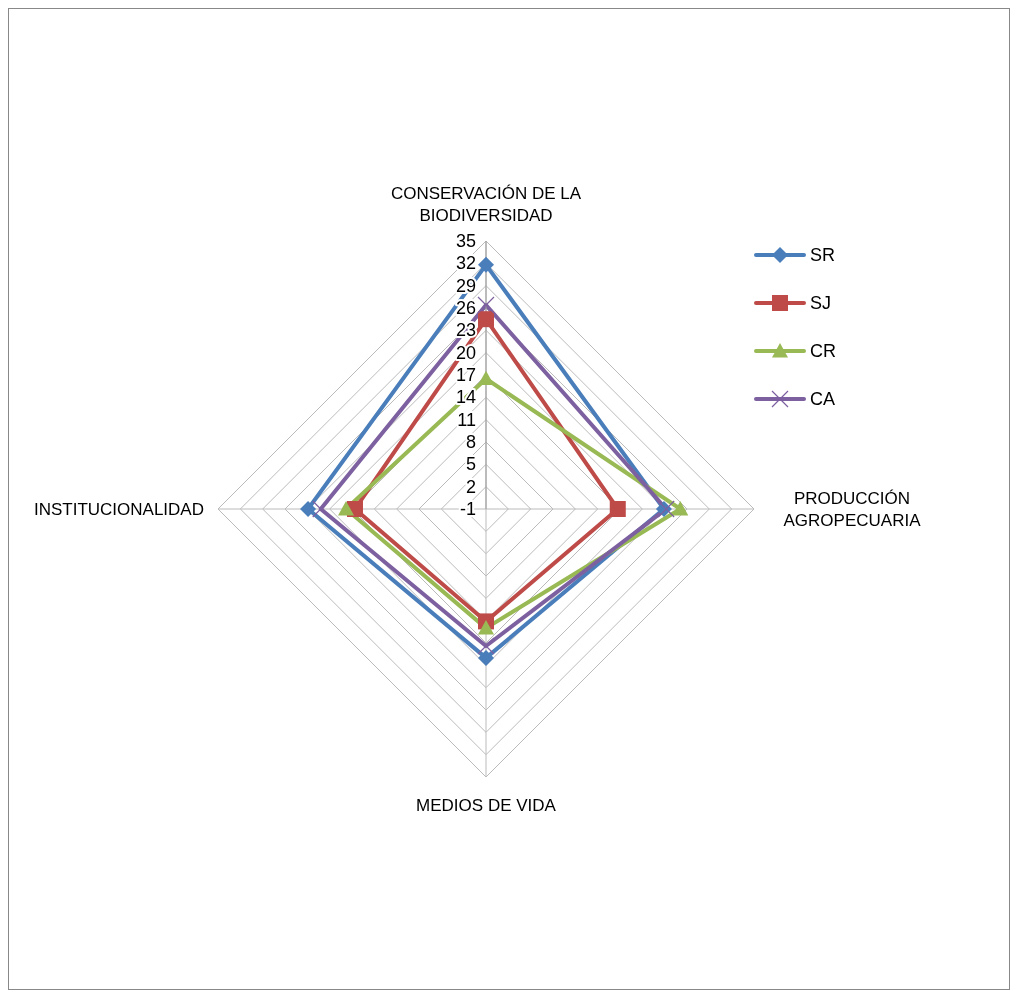 The image size is (1025, 997). Describe the element at coordinates (466, 419) in the screenshot. I see `y-tick-label: 11` at that location.